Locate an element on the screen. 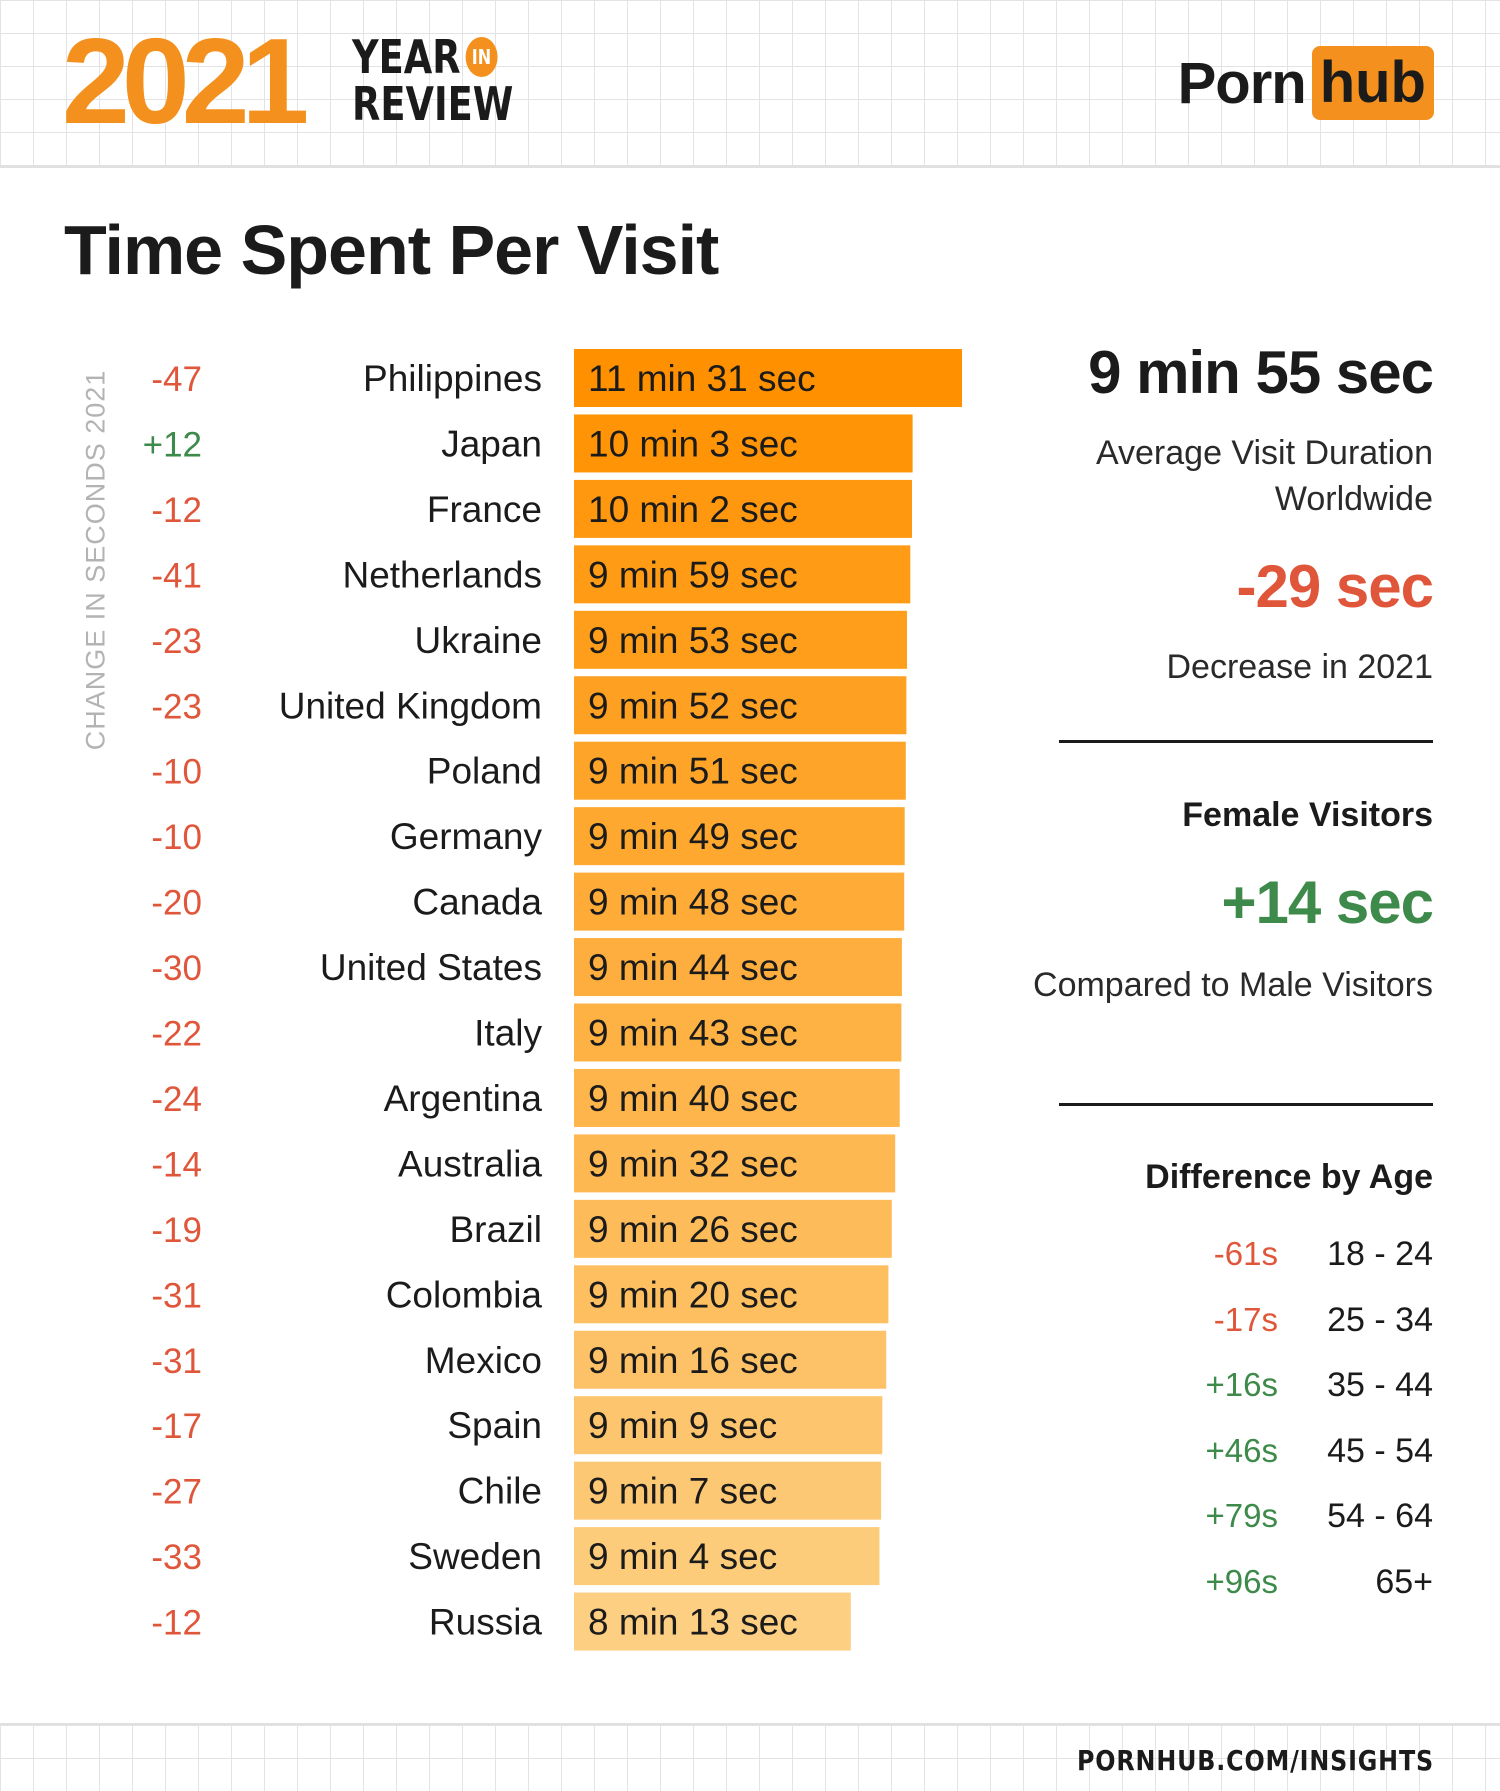  bar-value-label: 9 min 9 sec is located at coordinates (682, 1425).